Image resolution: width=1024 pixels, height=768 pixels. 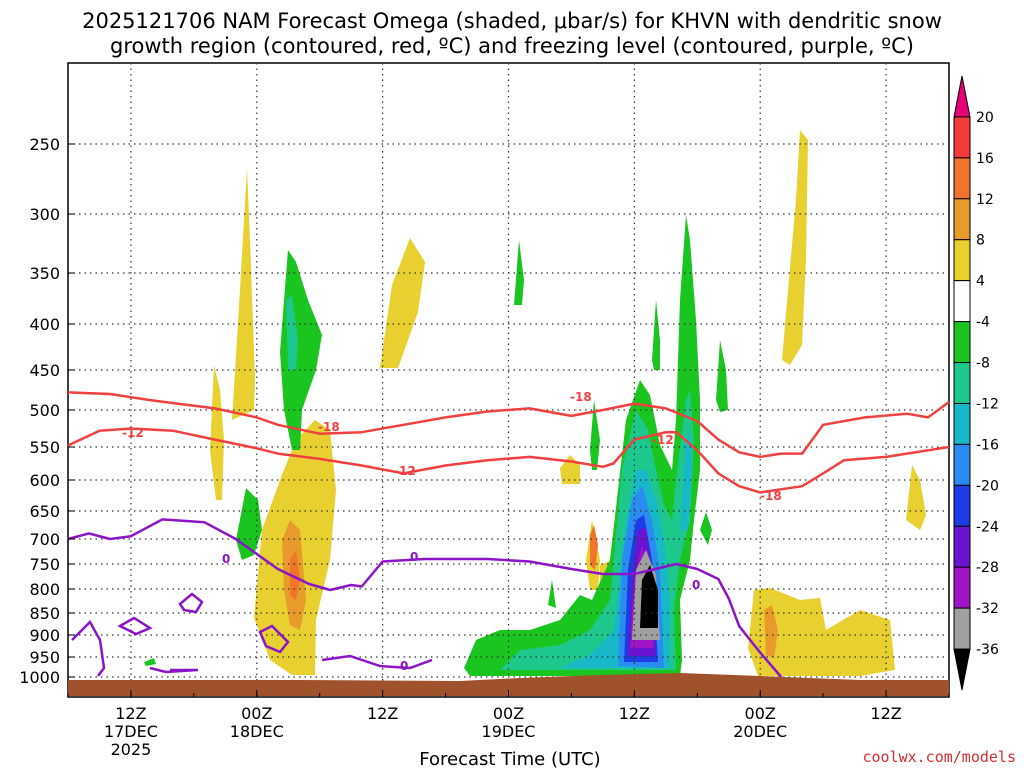 I want to click on ground-terrain, so click(x=508, y=684).